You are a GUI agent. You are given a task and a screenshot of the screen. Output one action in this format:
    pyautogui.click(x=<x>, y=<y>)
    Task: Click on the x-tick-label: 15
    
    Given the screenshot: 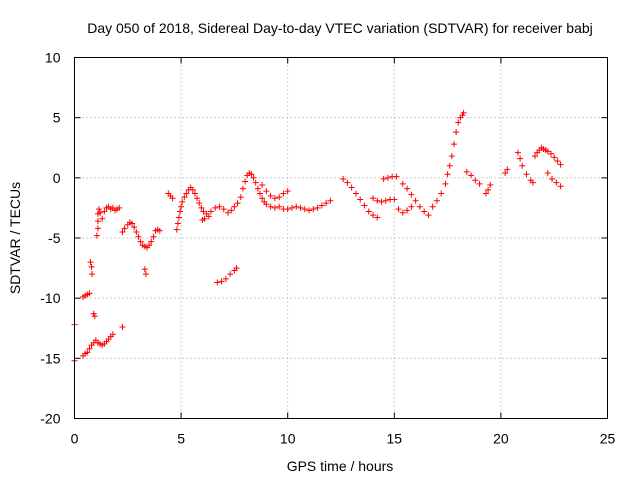 What is the action you would take?
    pyautogui.click(x=395, y=439)
    